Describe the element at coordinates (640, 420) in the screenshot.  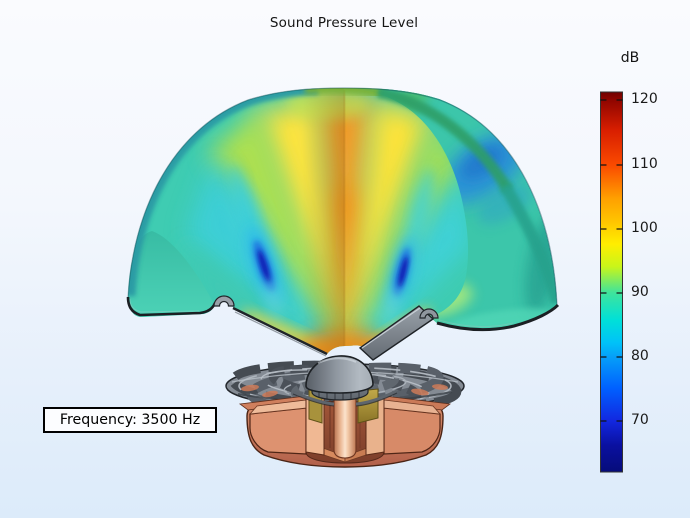
I see `colorbar-tick-label: 70` at that location.